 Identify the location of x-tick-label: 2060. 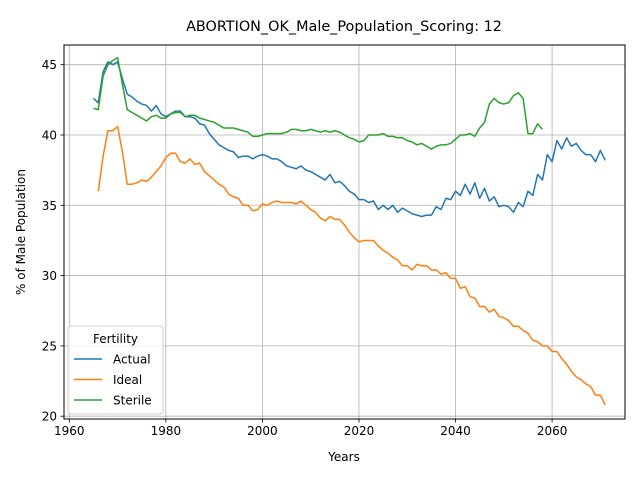
(552, 431).